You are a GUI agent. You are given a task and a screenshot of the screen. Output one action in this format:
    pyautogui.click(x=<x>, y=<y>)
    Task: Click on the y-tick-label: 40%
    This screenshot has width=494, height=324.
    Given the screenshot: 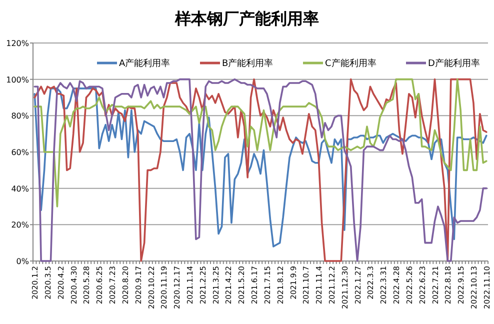 What is the action you would take?
    pyautogui.click(x=20, y=189)
    